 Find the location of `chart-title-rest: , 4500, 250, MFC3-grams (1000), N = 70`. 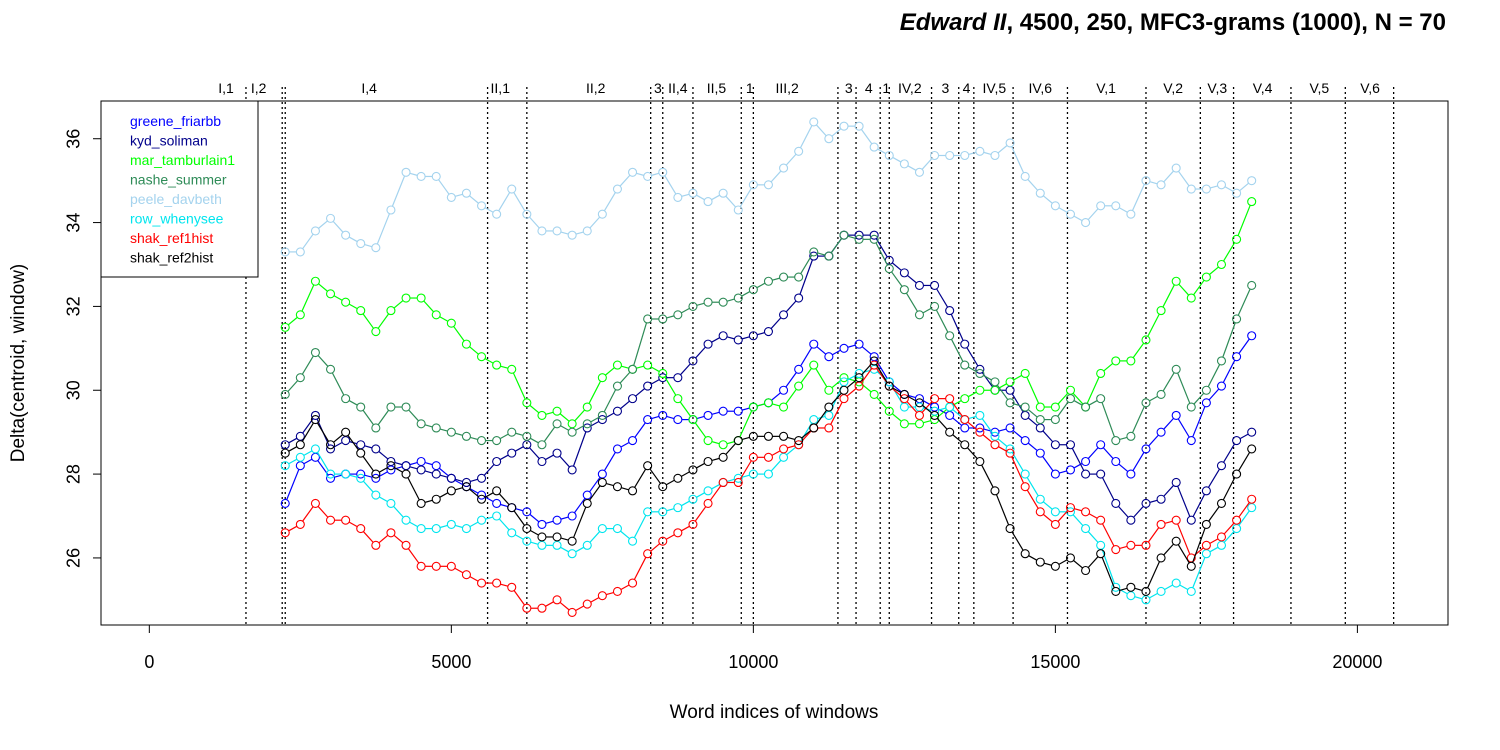

chart-title-rest: , 4500, 250, MFC3-grams (1000), N = 70 is located at coordinates (1226, 22).